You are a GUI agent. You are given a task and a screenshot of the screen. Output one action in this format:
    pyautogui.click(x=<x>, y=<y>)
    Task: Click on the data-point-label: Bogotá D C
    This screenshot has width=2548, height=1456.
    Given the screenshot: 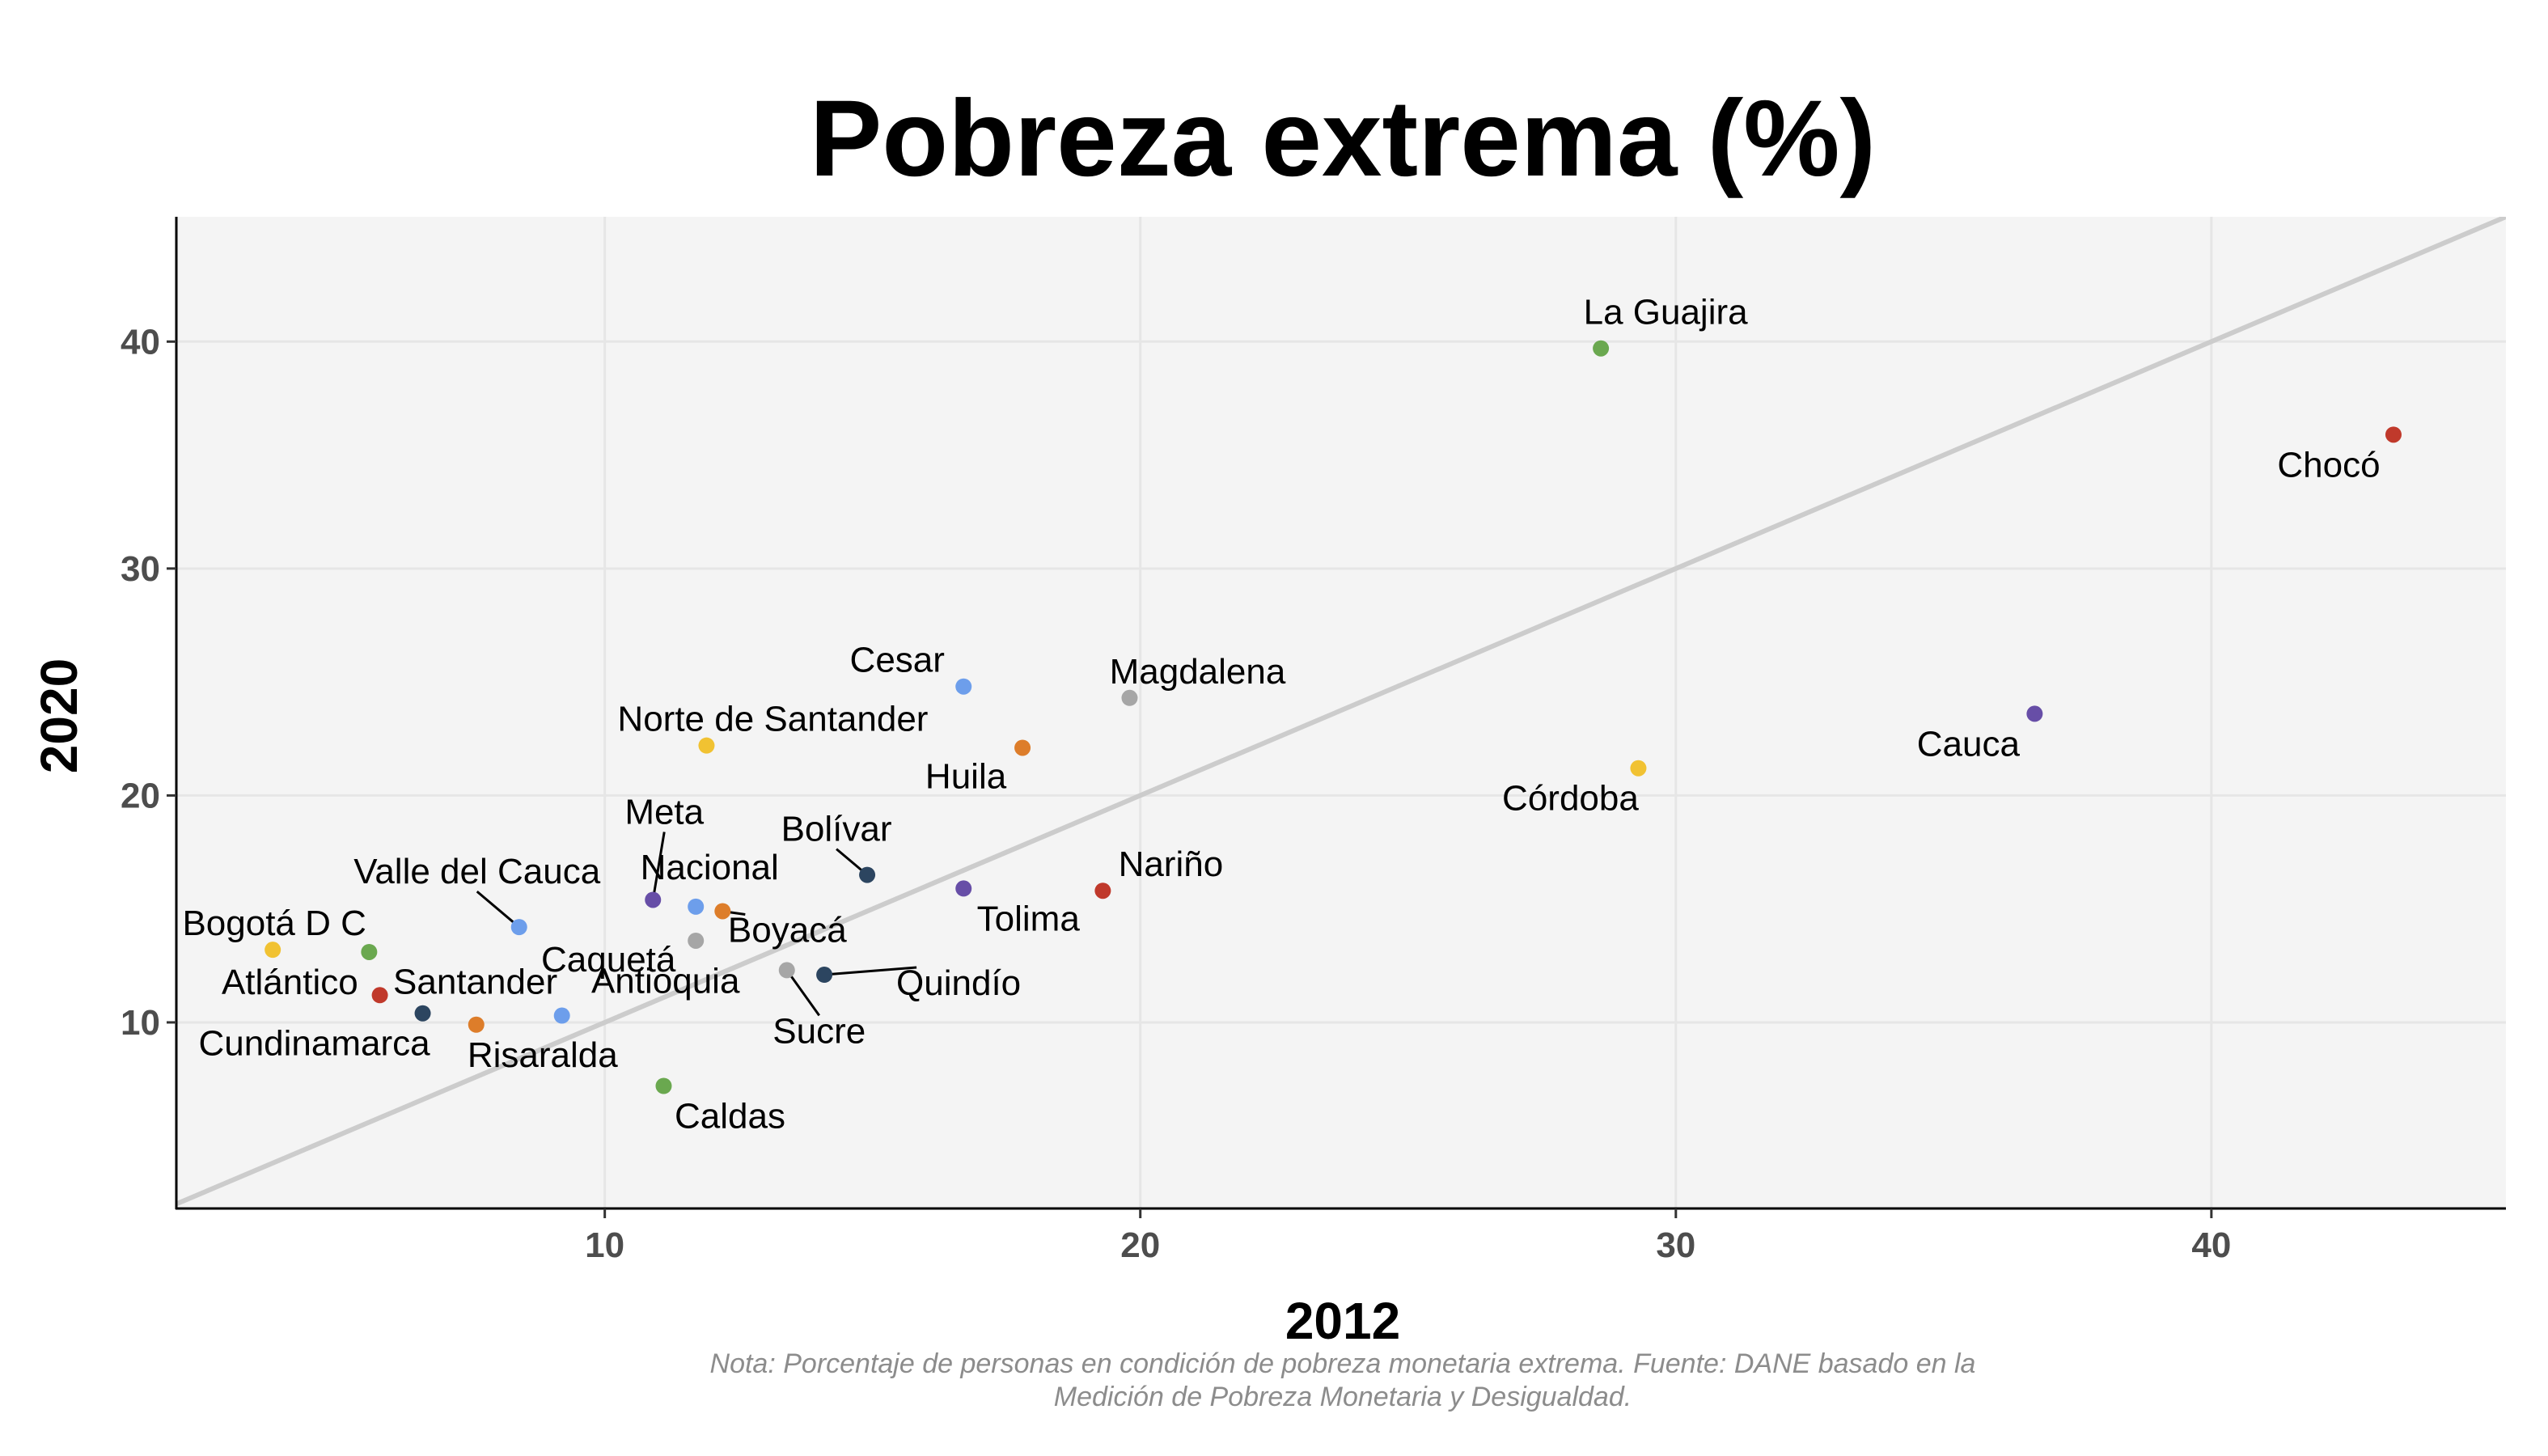 What is the action you would take?
    pyautogui.click(x=274, y=923)
    